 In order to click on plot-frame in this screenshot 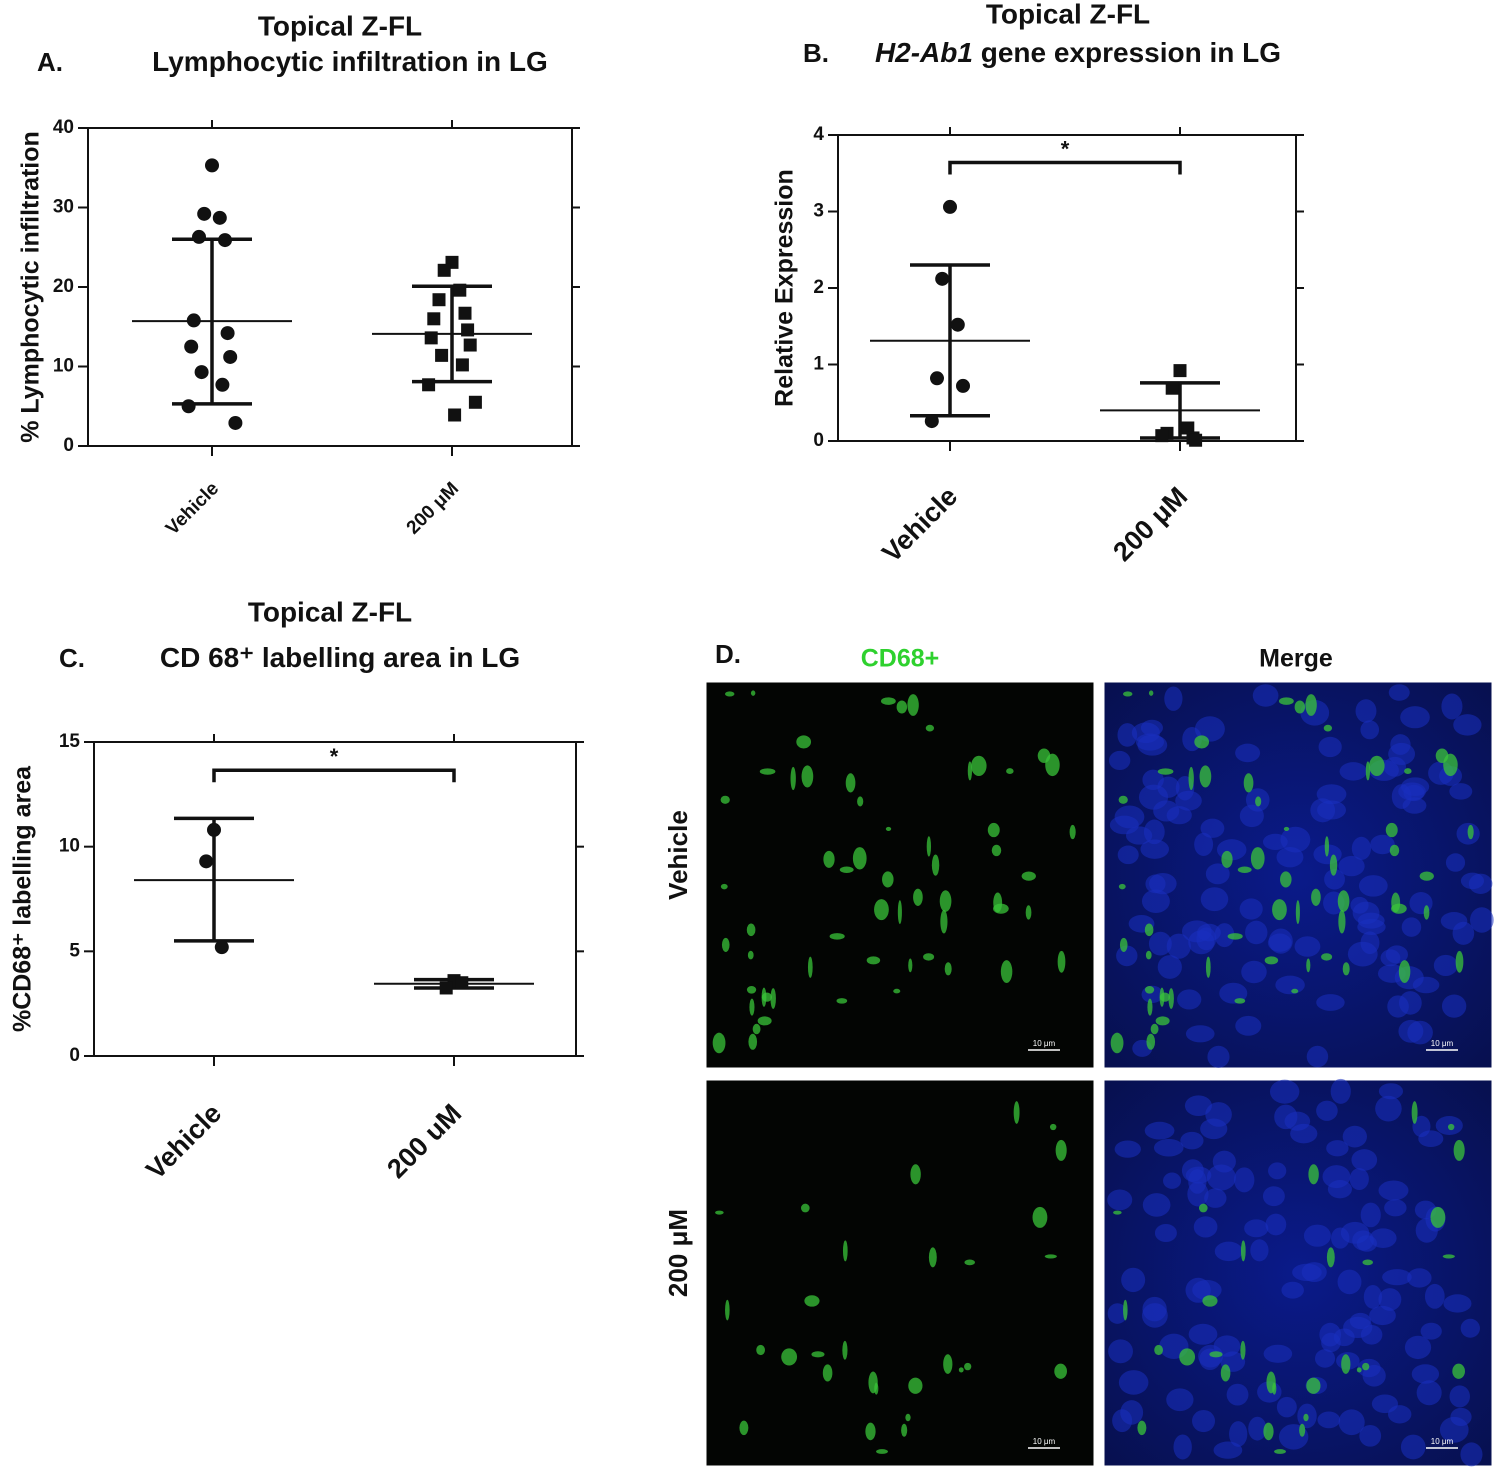, I will do `click(330, 287)`.